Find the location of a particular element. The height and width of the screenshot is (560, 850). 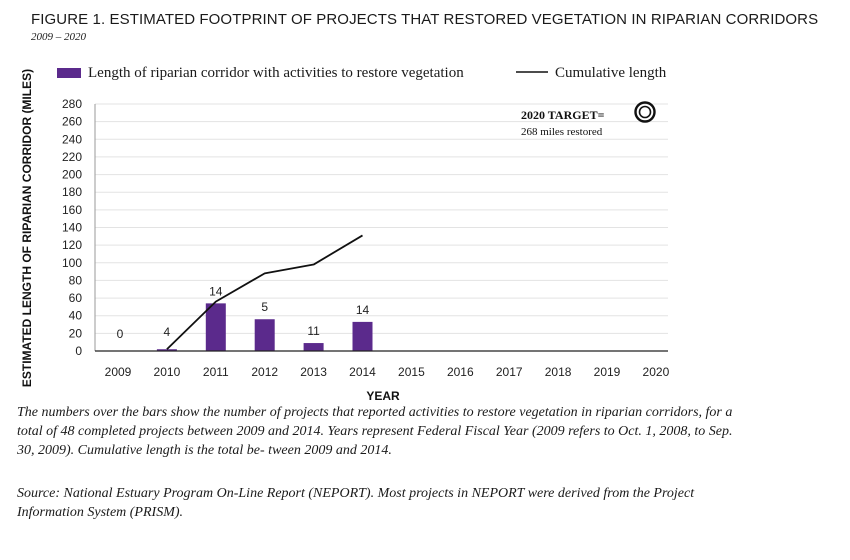

target-note: 268 miles restored is located at coordinates (562, 132).